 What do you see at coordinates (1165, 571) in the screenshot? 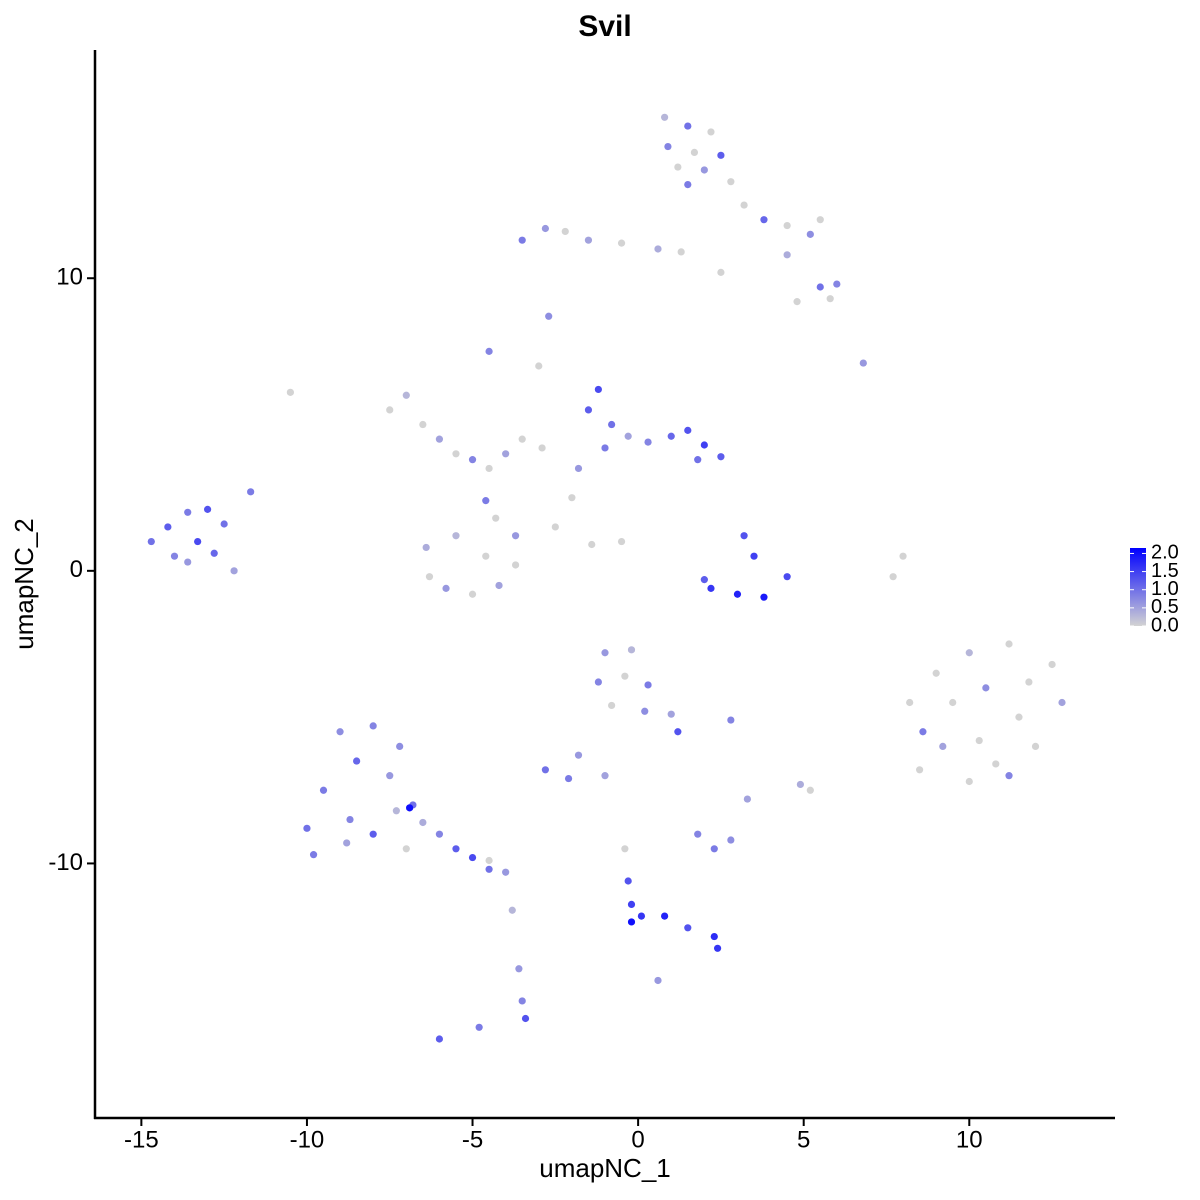
I see `colorbar-label: 1.5` at bounding box center [1165, 571].